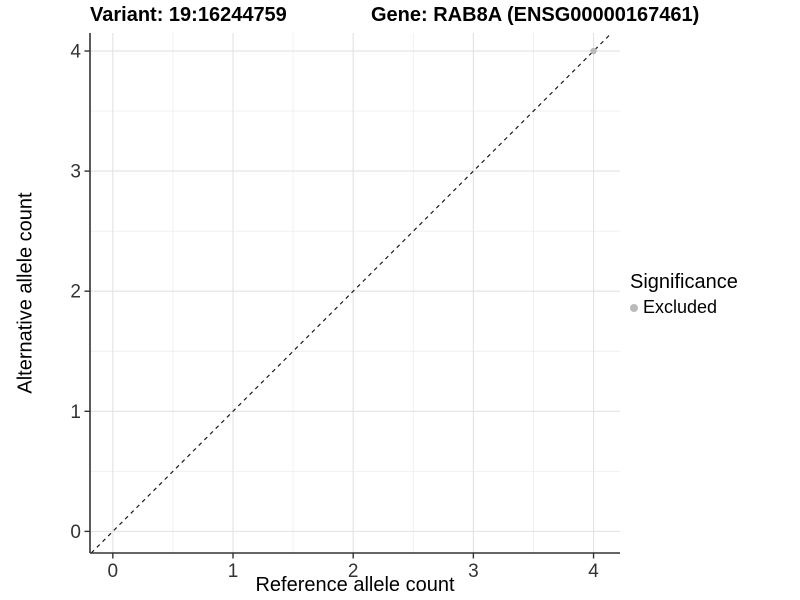 This screenshot has width=800, height=600. What do you see at coordinates (353, 570) in the screenshot?
I see `x-tick-label: 2` at bounding box center [353, 570].